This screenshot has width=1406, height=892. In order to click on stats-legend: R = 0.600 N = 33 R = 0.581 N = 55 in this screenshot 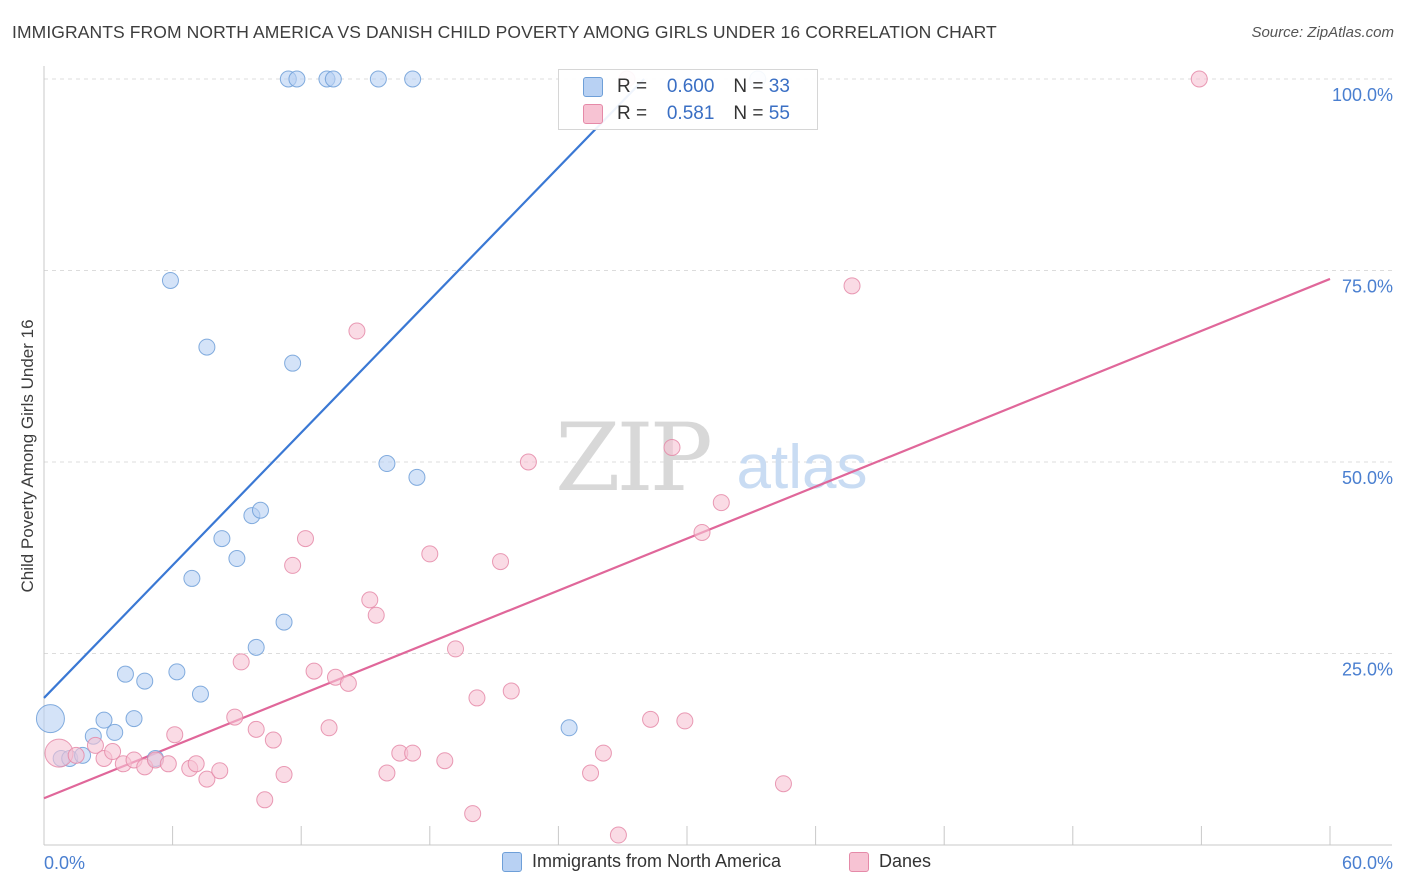, I will do `click(688, 99)`.